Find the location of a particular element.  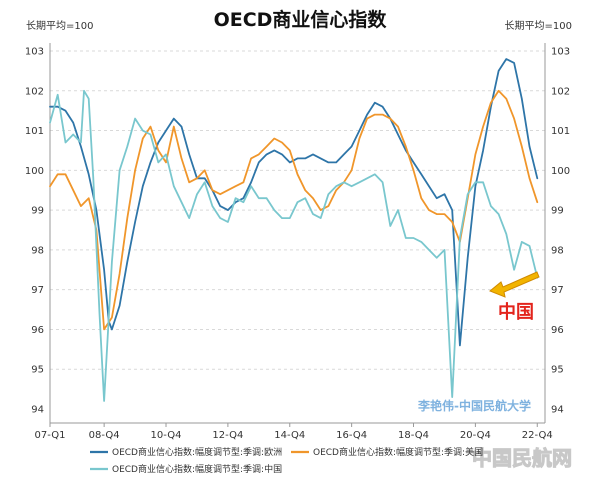

y-tick-label-right: 100 is located at coordinates (560, 171).